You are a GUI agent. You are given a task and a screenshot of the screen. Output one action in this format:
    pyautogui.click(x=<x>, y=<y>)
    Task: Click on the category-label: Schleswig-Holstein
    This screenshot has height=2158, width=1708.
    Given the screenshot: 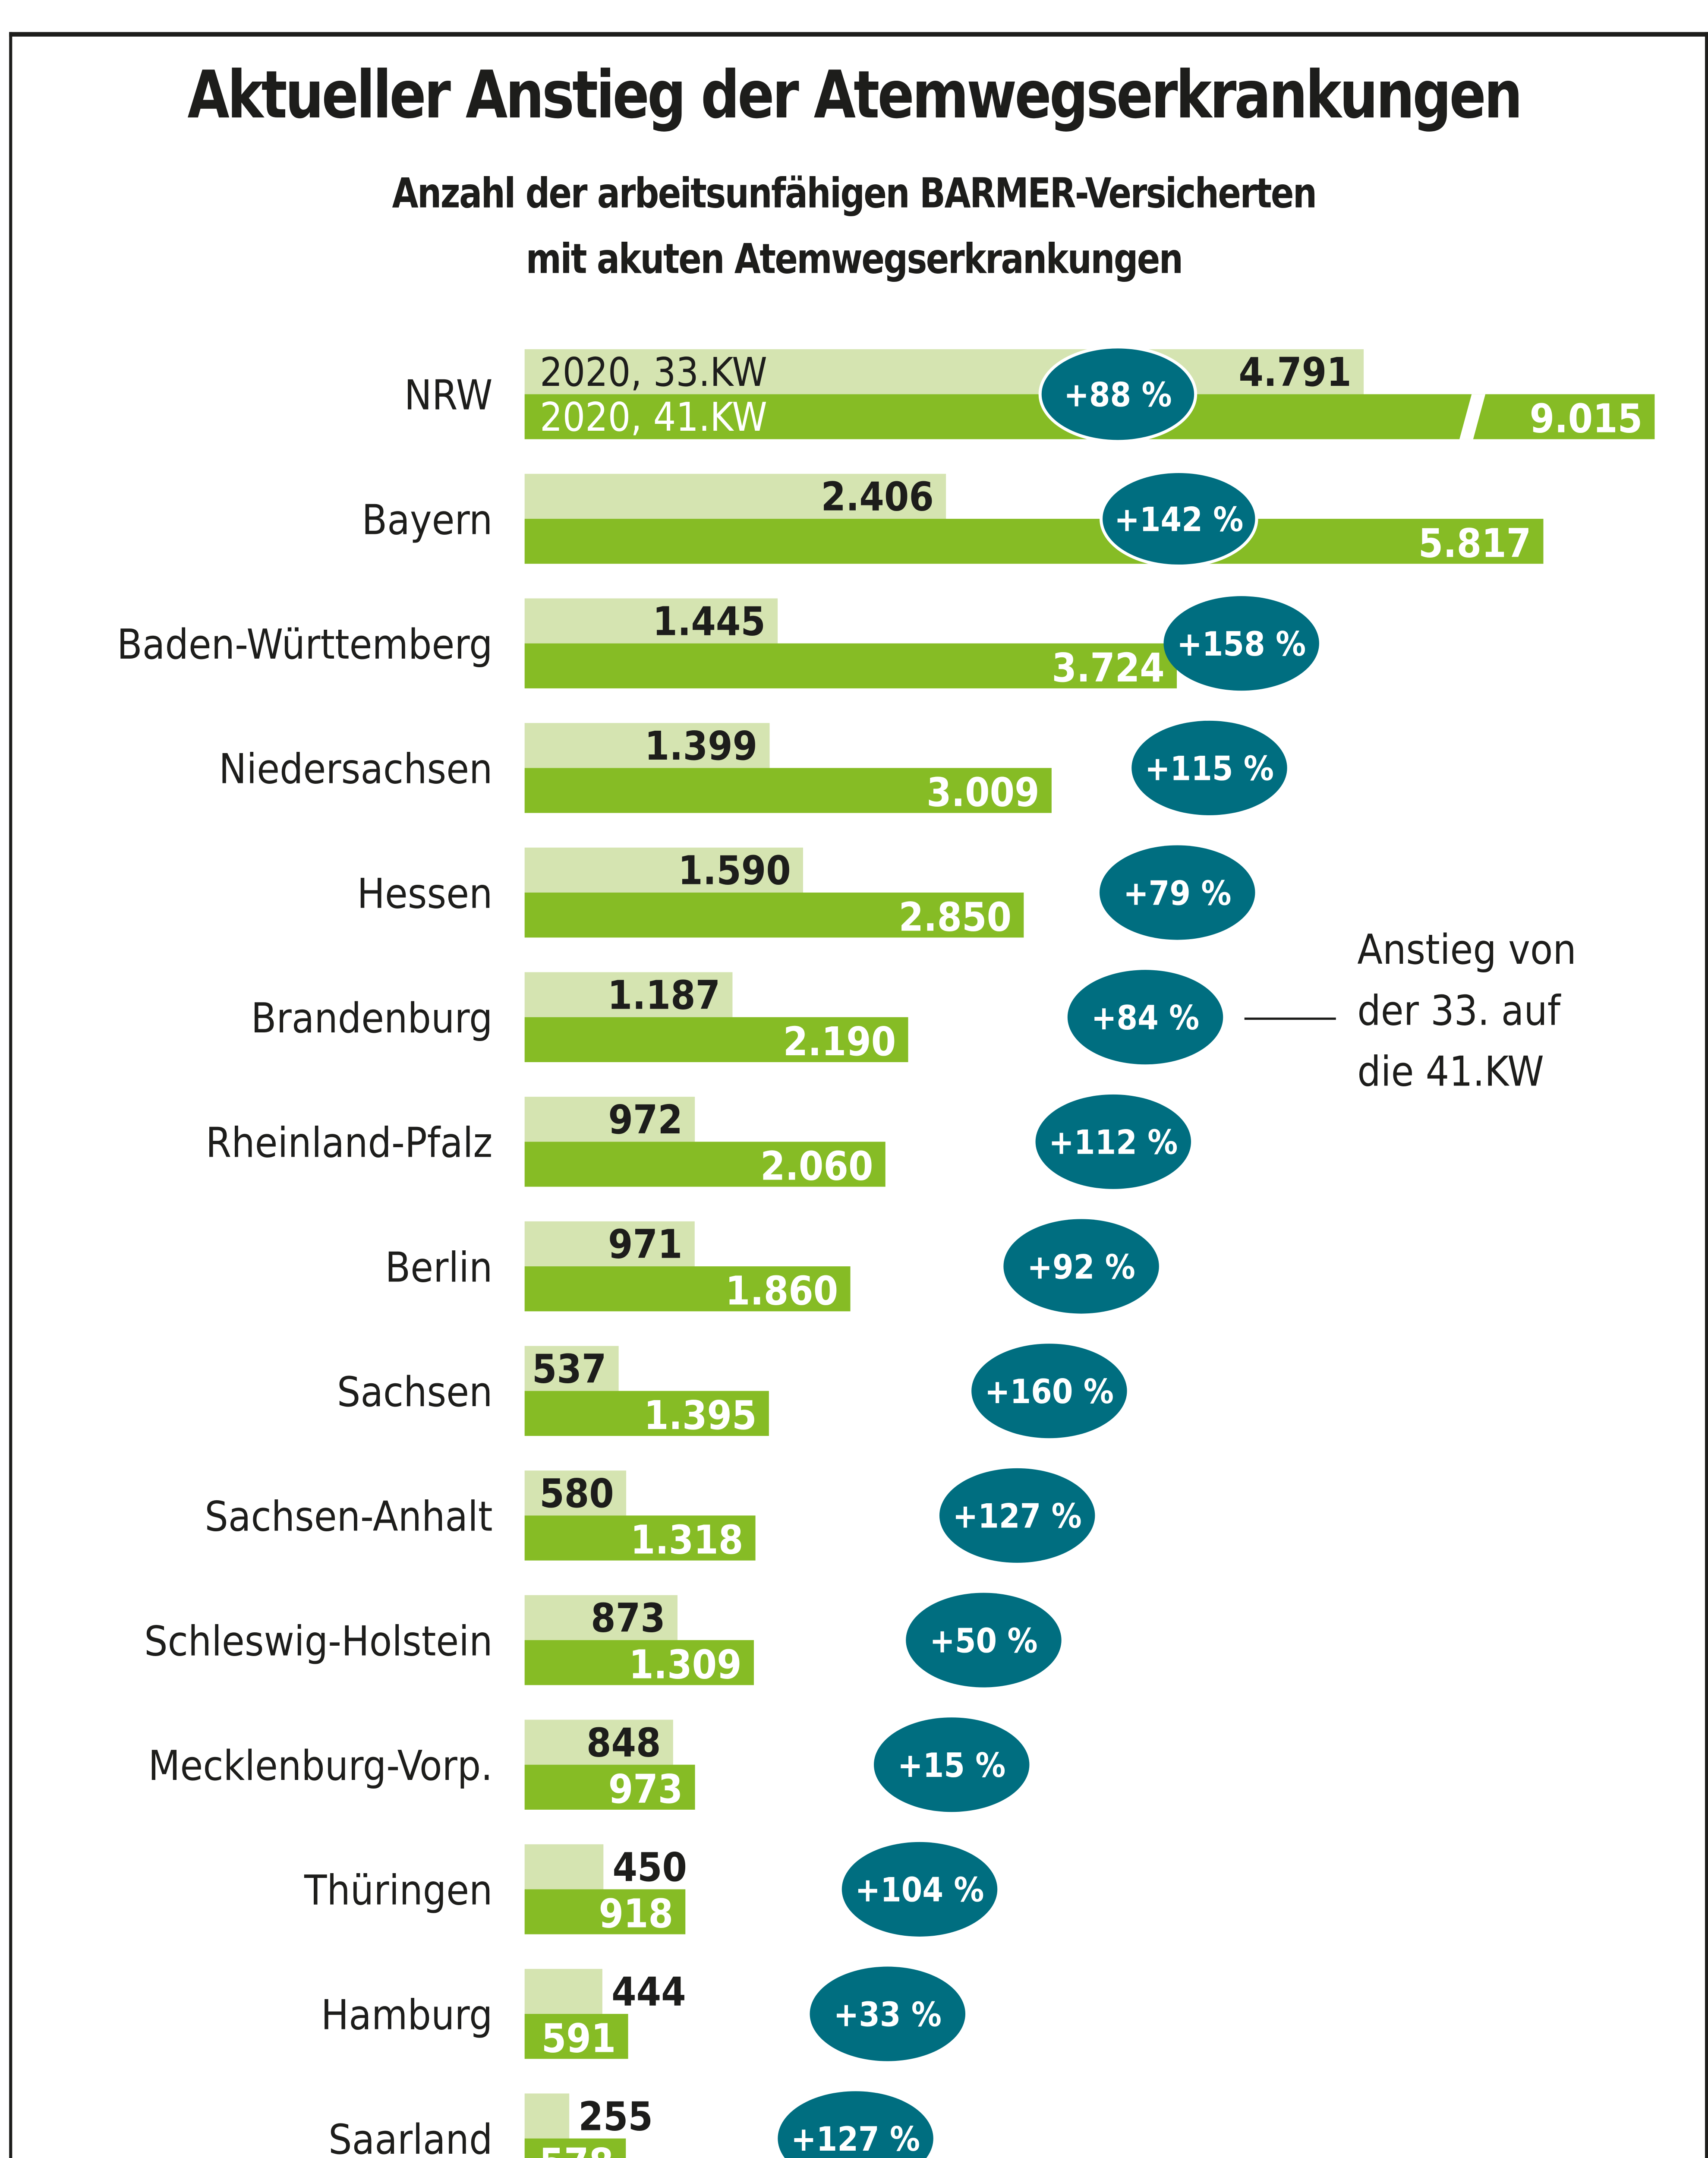 What is the action you would take?
    pyautogui.click(x=318, y=1641)
    